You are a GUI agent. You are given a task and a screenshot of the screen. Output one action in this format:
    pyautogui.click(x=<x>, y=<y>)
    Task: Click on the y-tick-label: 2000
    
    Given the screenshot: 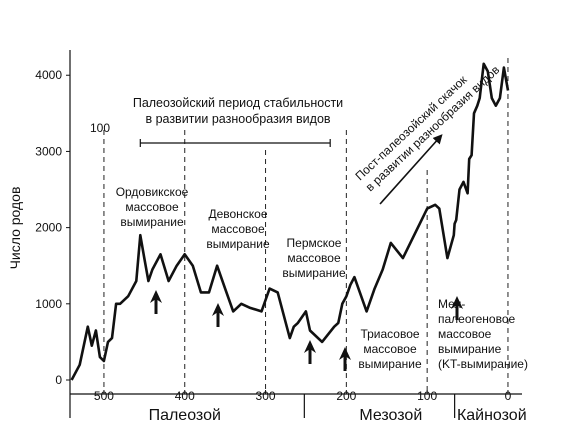 What is the action you would take?
    pyautogui.click(x=48, y=228)
    